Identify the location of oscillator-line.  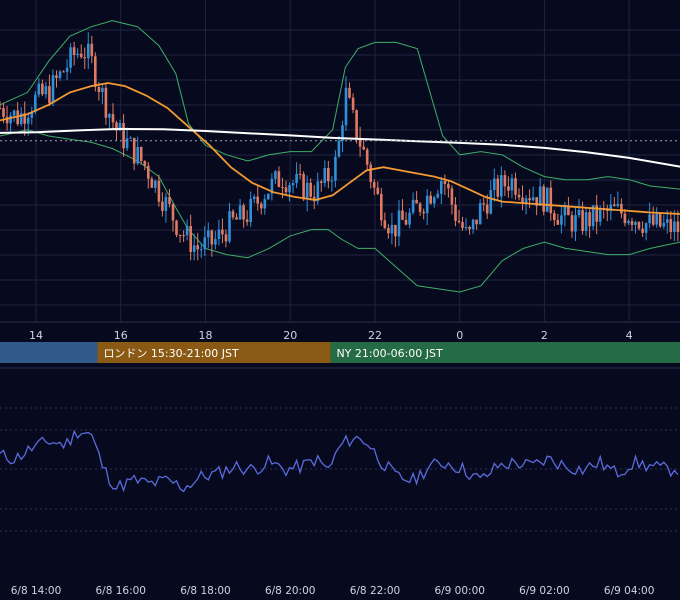
(339, 461).